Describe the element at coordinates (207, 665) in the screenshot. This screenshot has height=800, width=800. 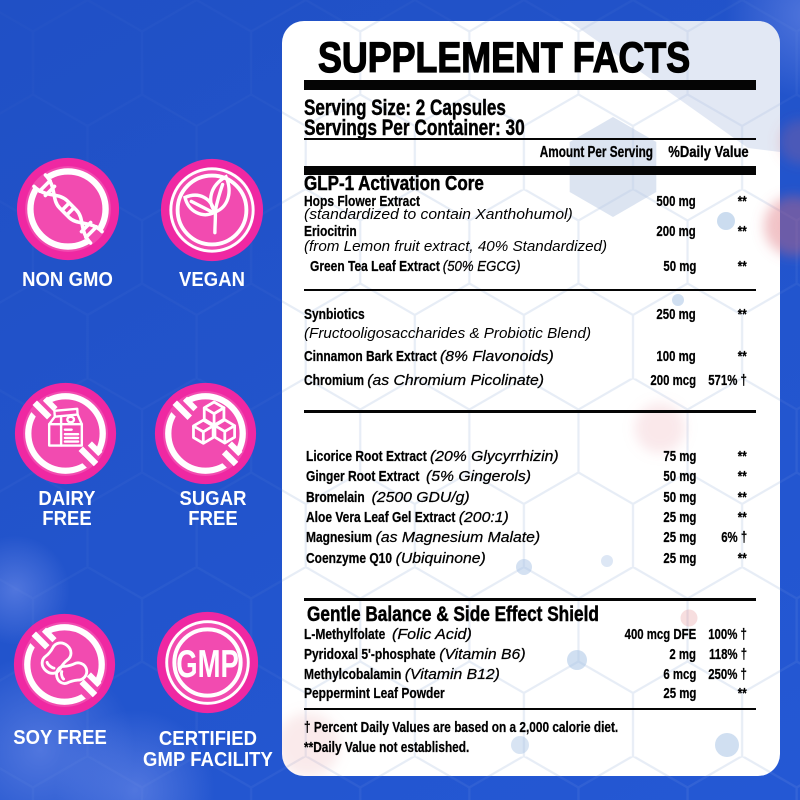
I see `svg-text: GMP` at that location.